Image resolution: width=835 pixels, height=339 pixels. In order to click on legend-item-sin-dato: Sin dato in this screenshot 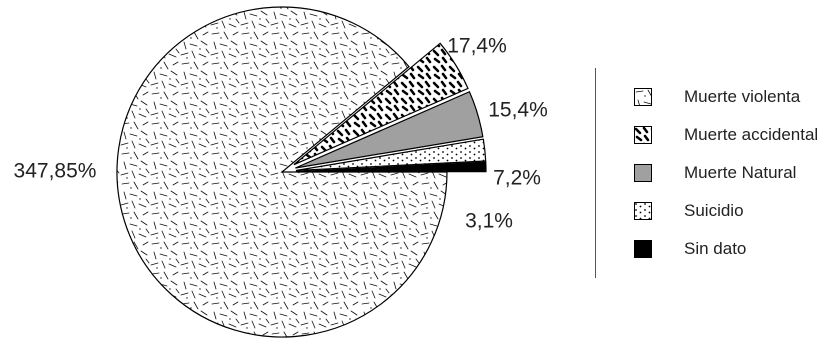, I will do `click(690, 249)`.